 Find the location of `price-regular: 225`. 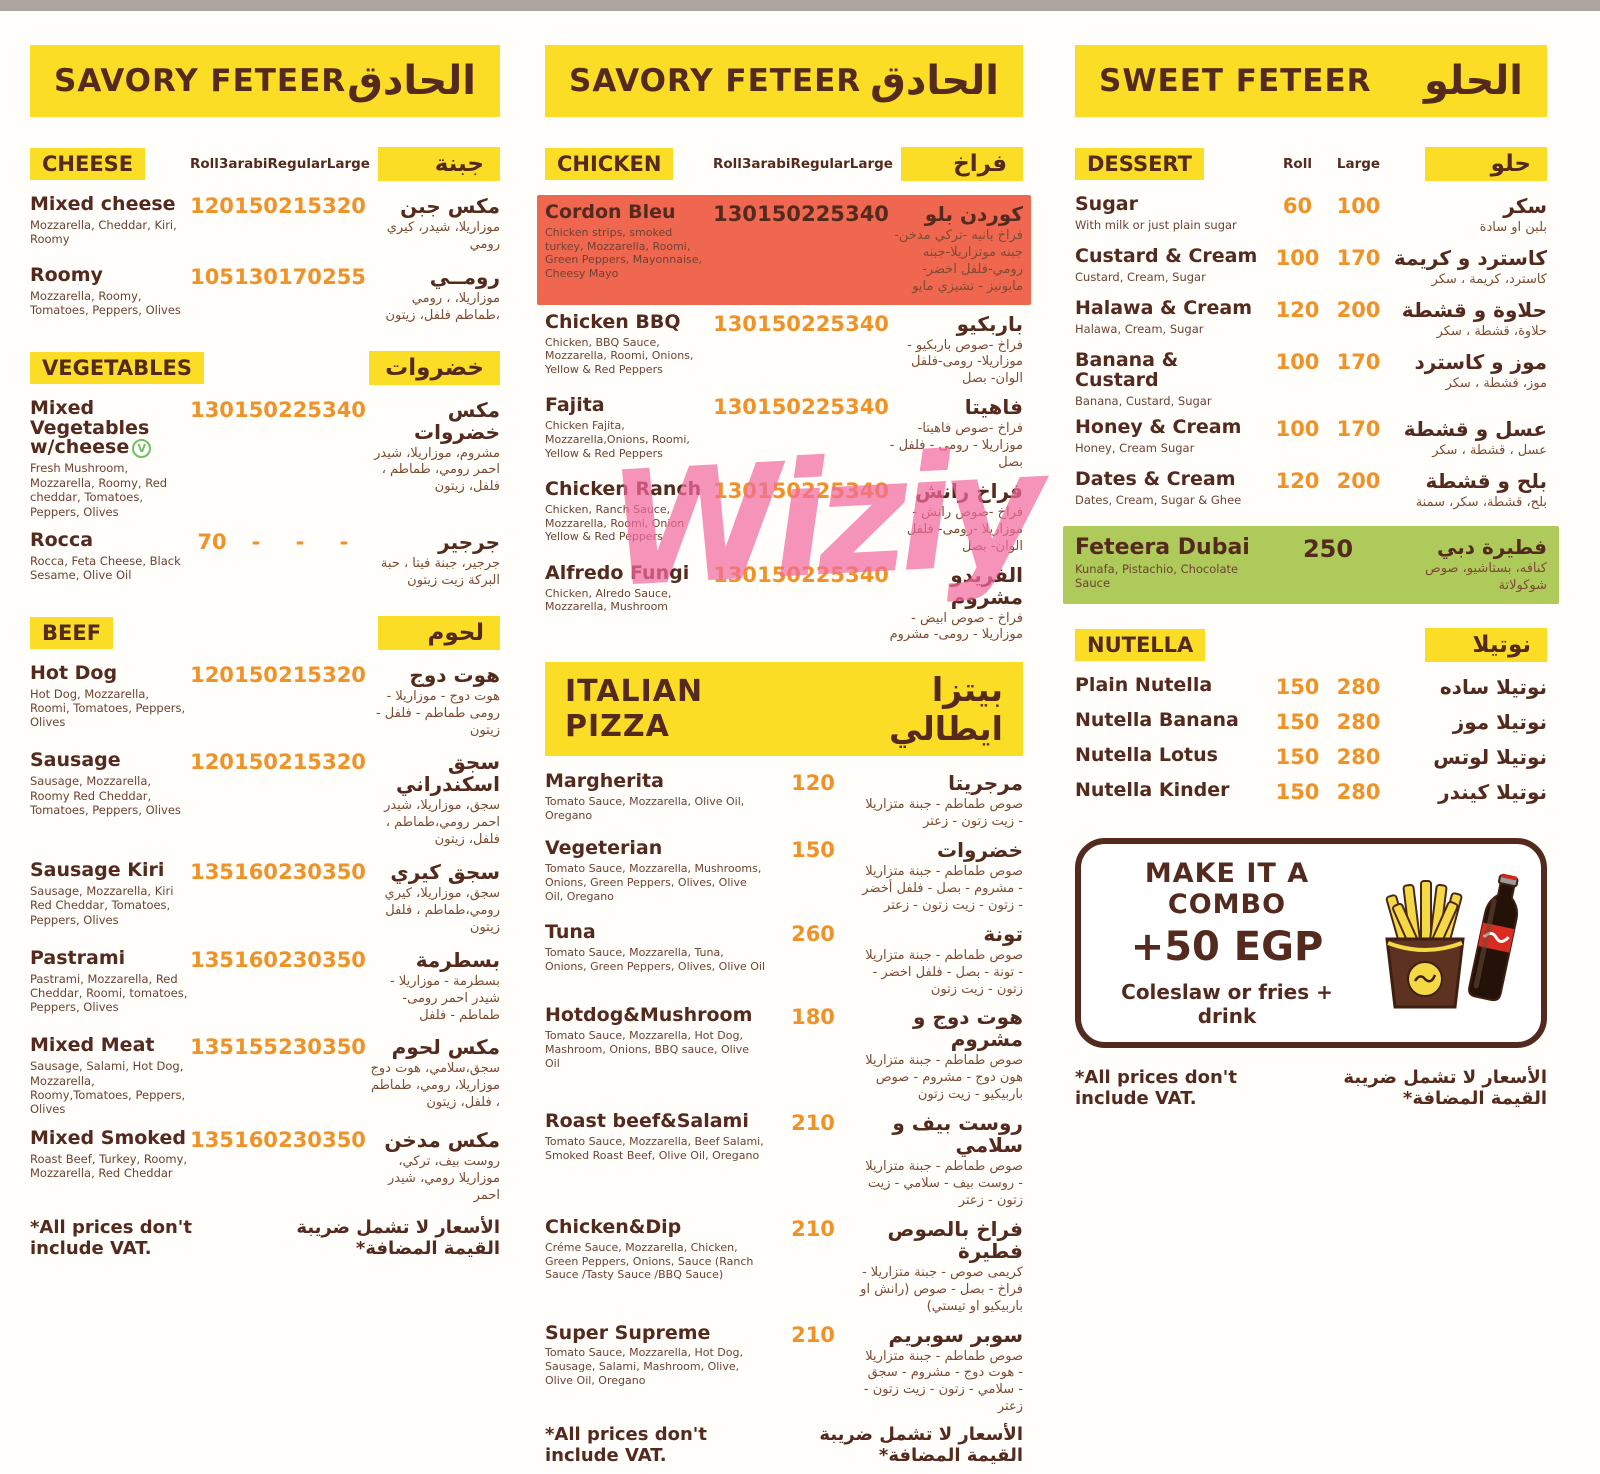

price-regular: 225 is located at coordinates (823, 574).